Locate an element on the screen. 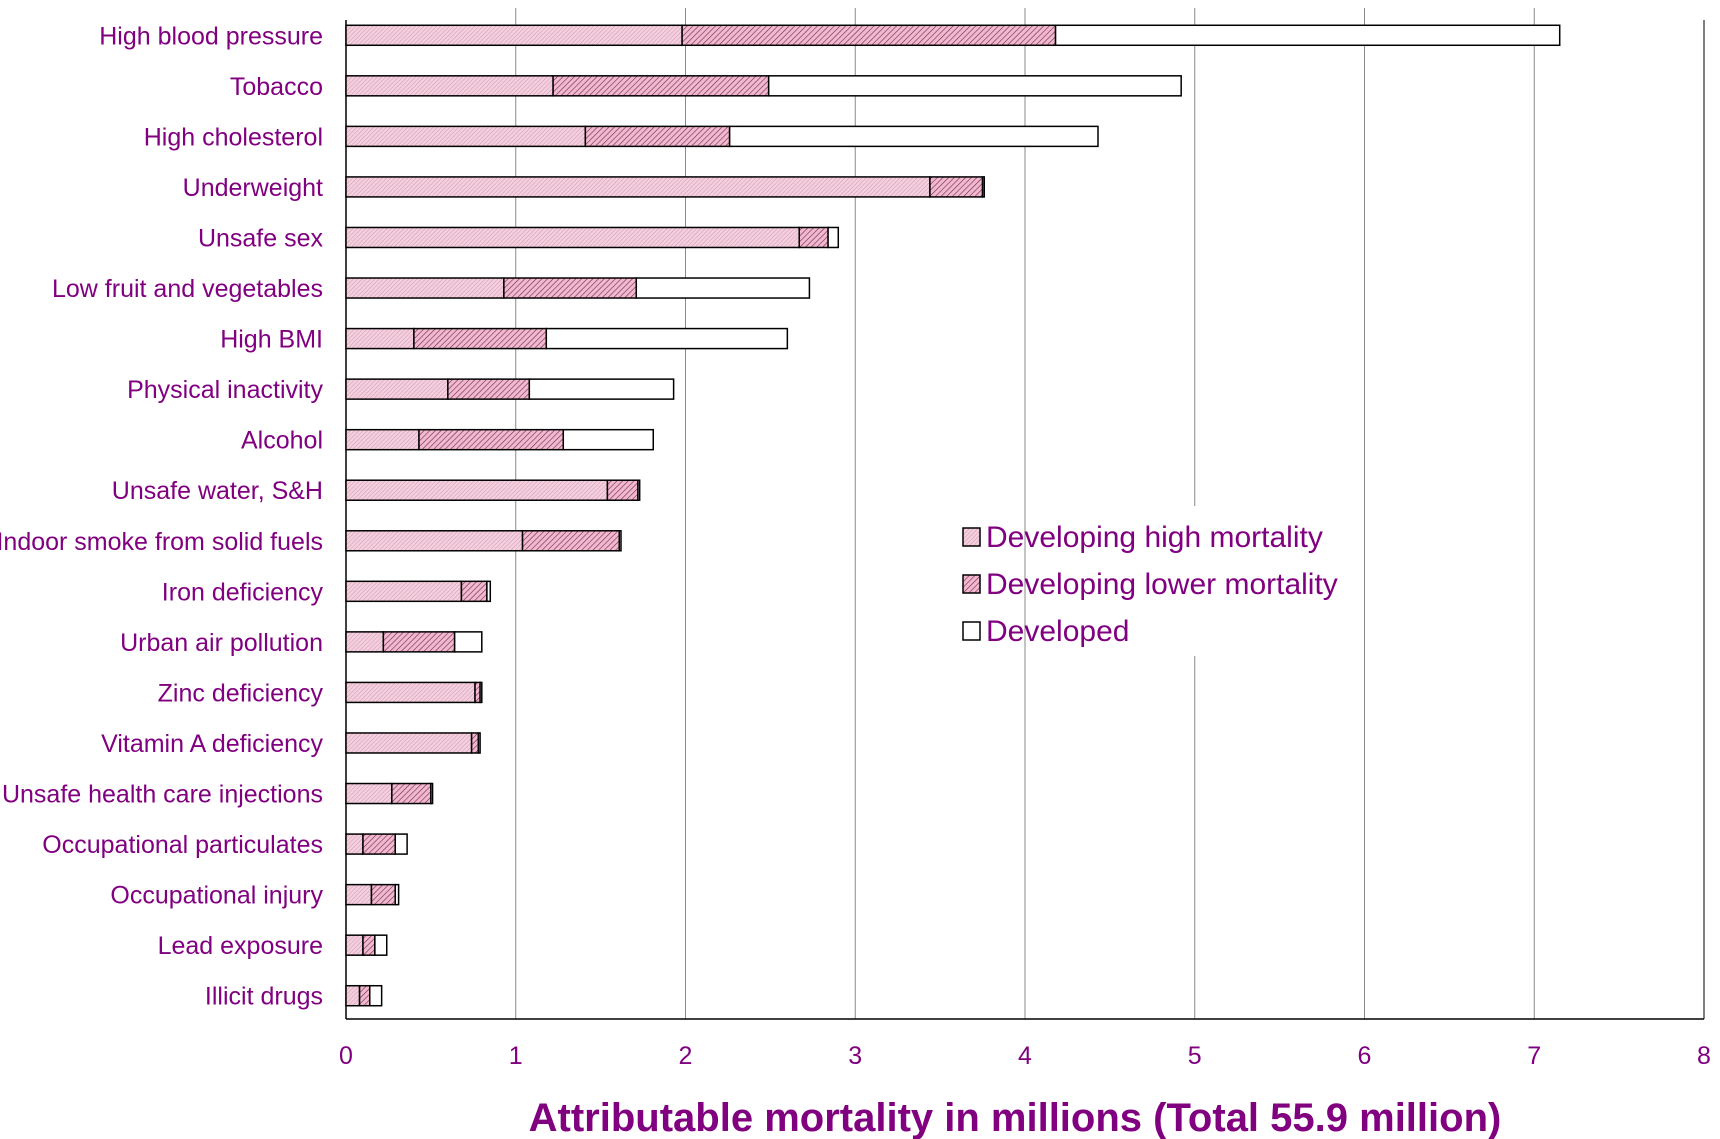 The width and height of the screenshot is (1720, 1139). x-tick-label: 7 is located at coordinates (1534, 1056).